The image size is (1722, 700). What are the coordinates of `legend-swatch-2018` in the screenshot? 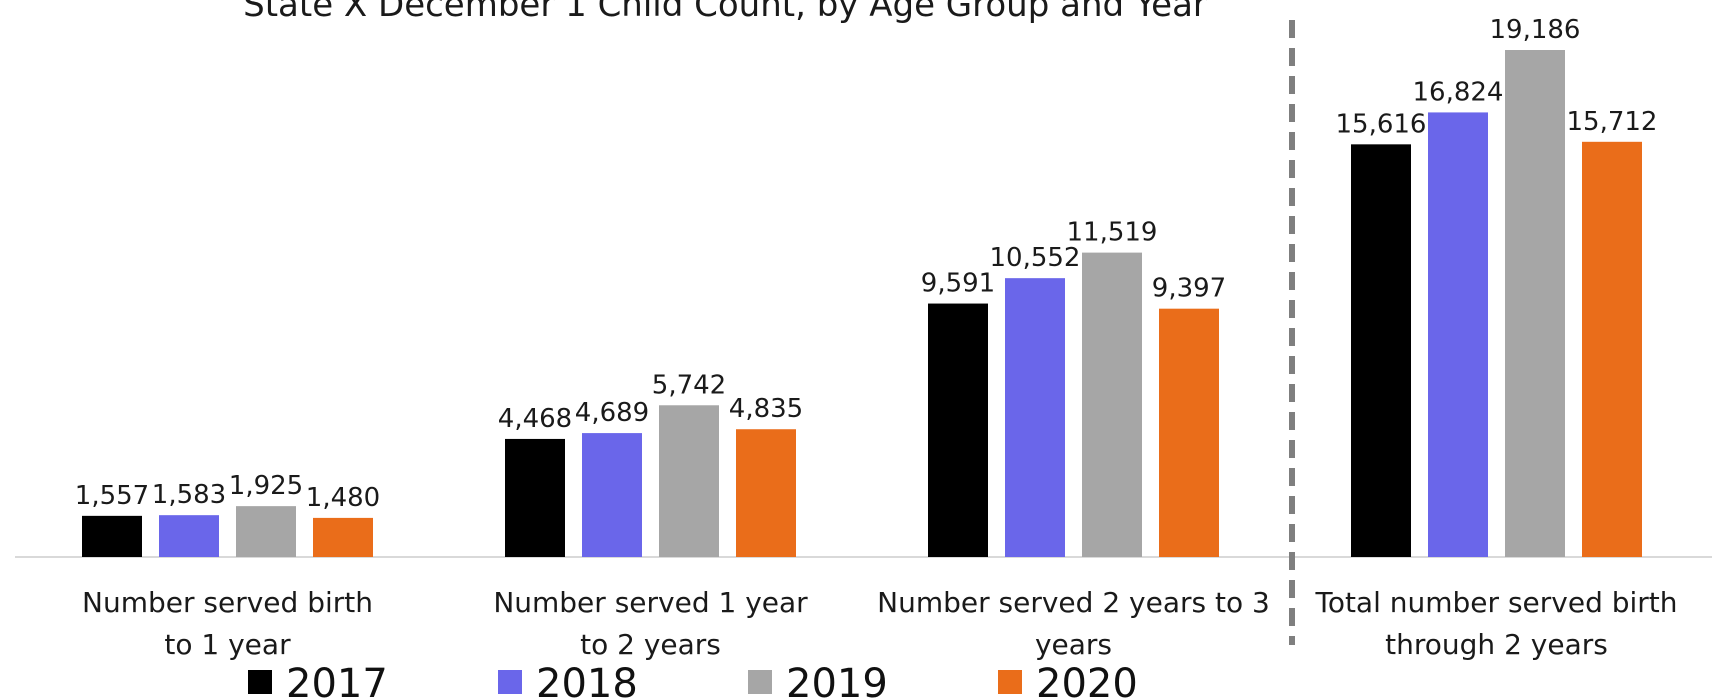 It's located at (510, 682).